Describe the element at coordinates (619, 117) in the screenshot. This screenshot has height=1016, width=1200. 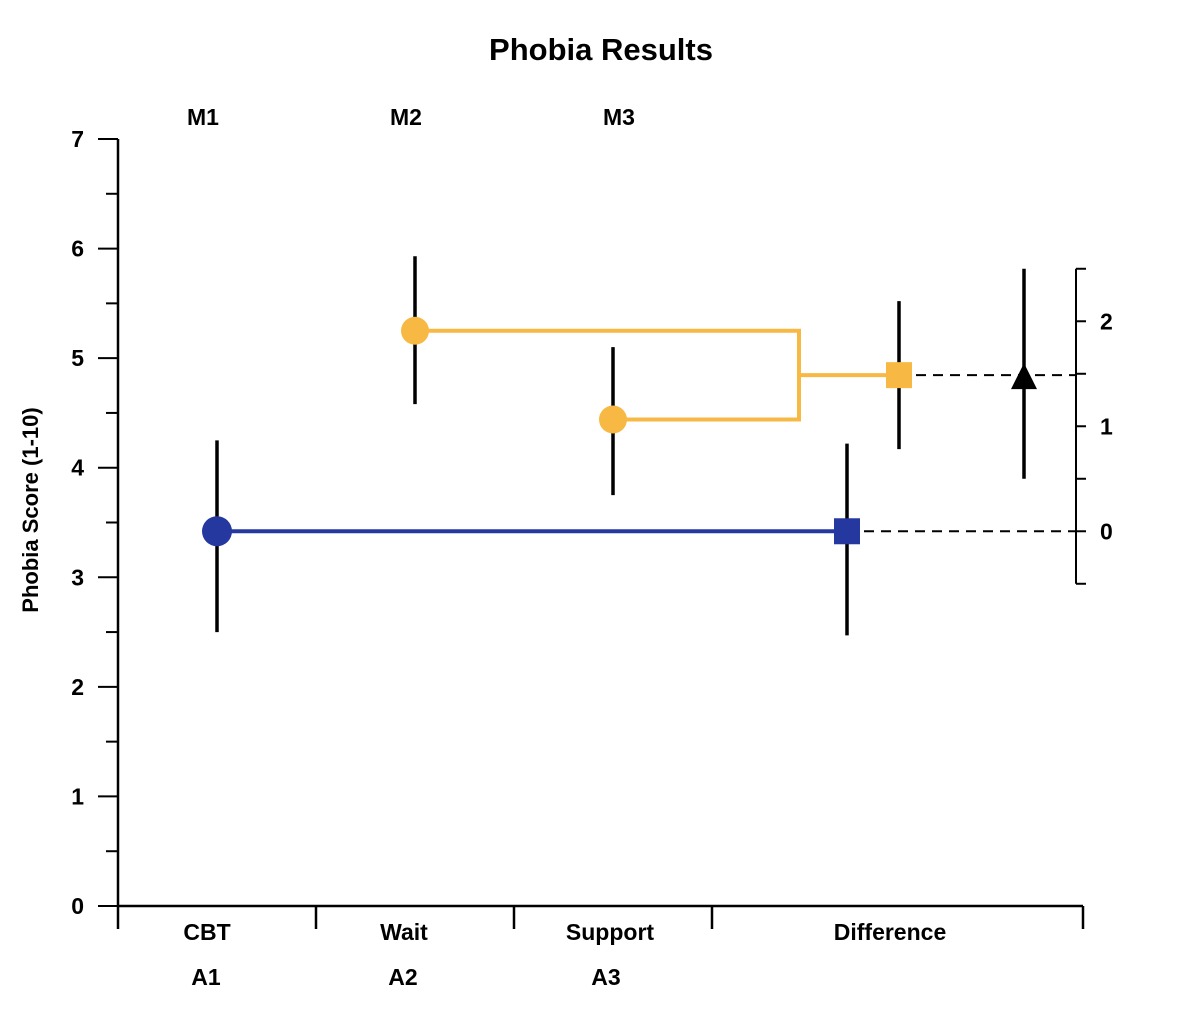
I see `top-label-m3: M3` at that location.